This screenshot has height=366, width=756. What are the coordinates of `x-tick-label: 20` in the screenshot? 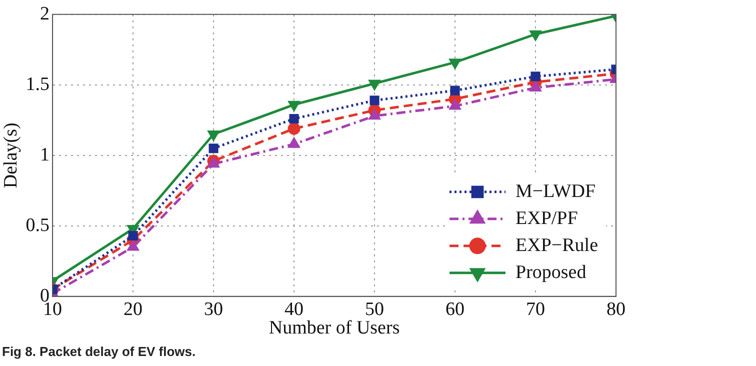 It's located at (133, 309).